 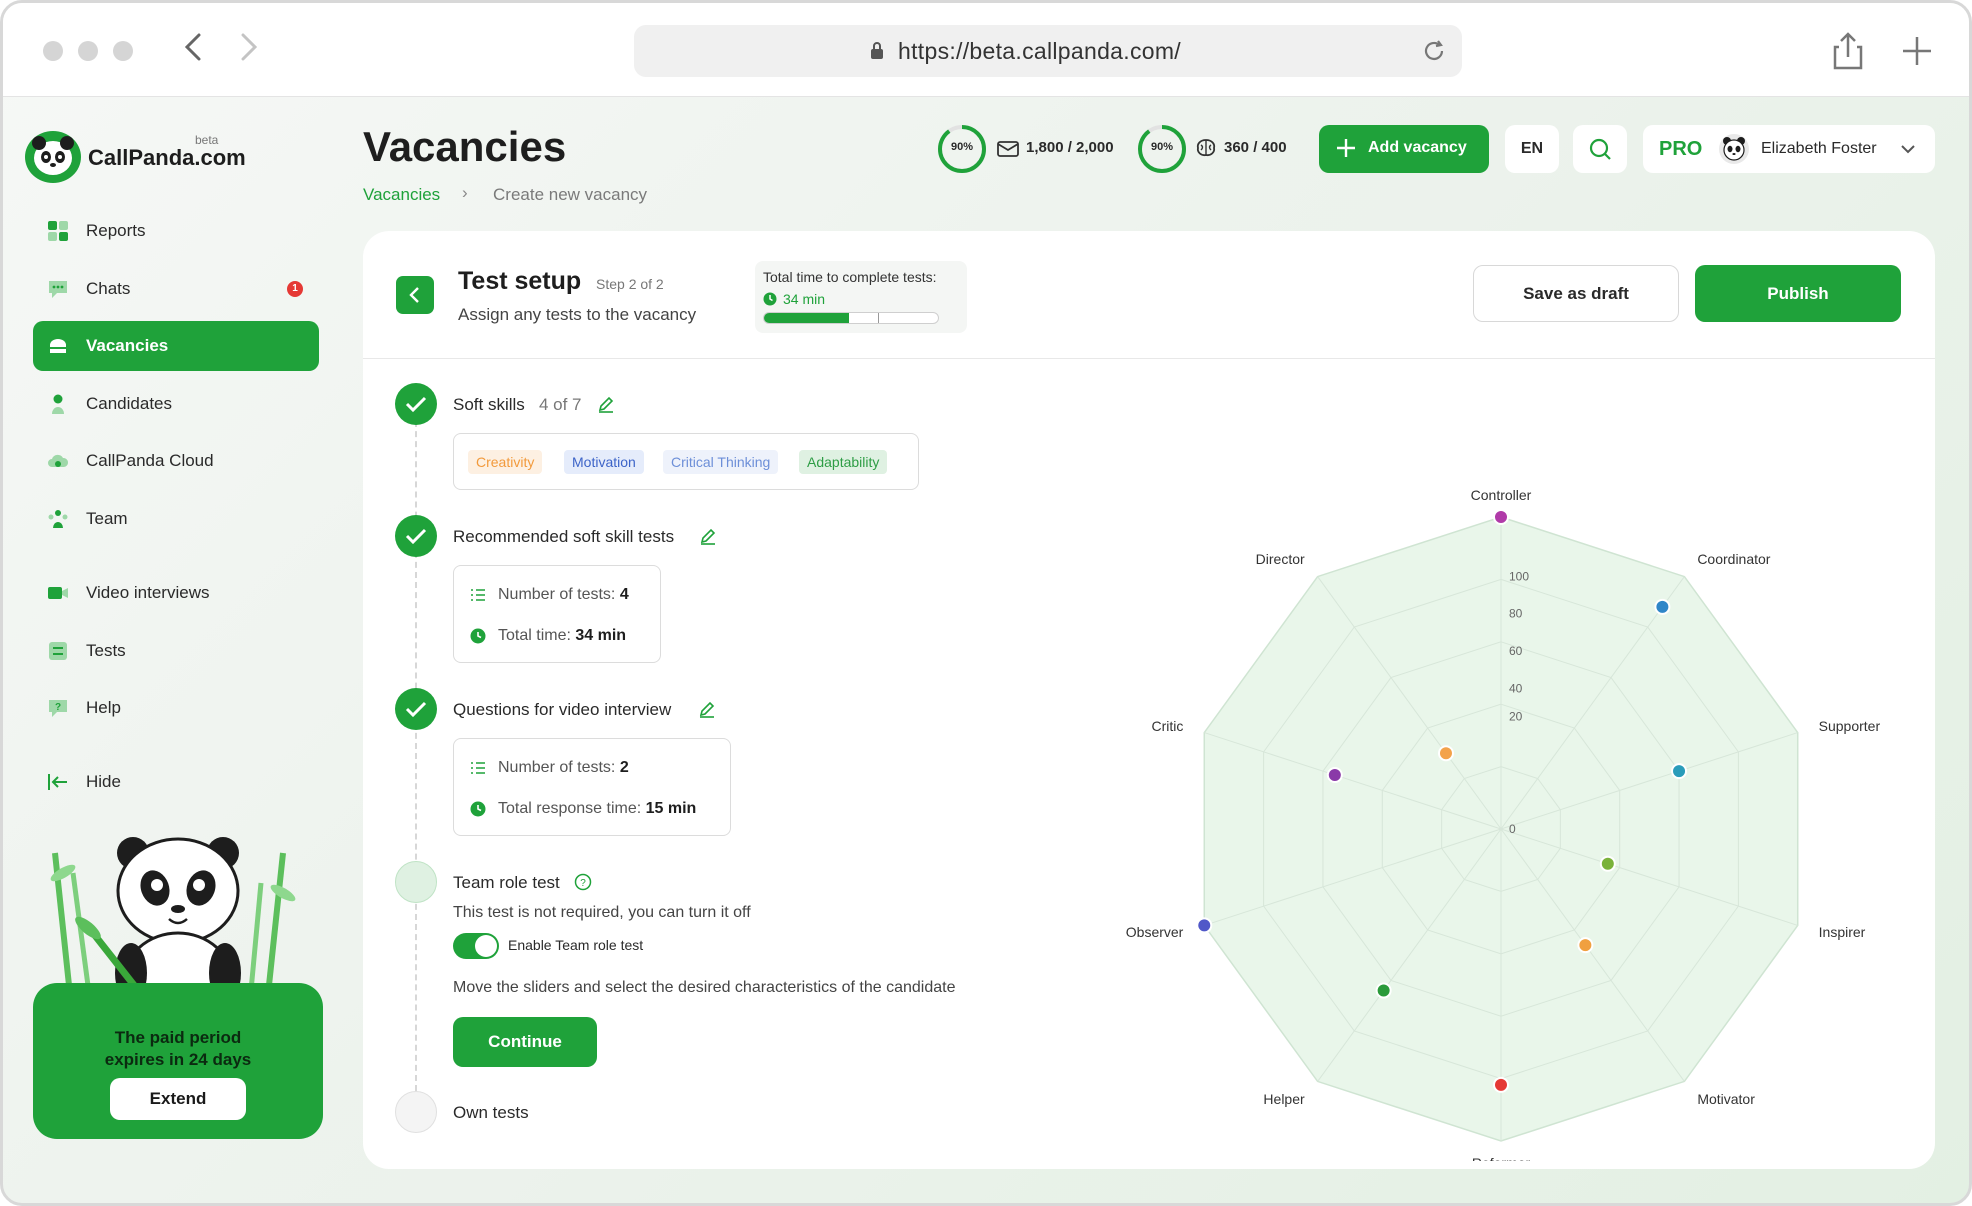 I want to click on radar-tick-label: 100, so click(x=1519, y=576).